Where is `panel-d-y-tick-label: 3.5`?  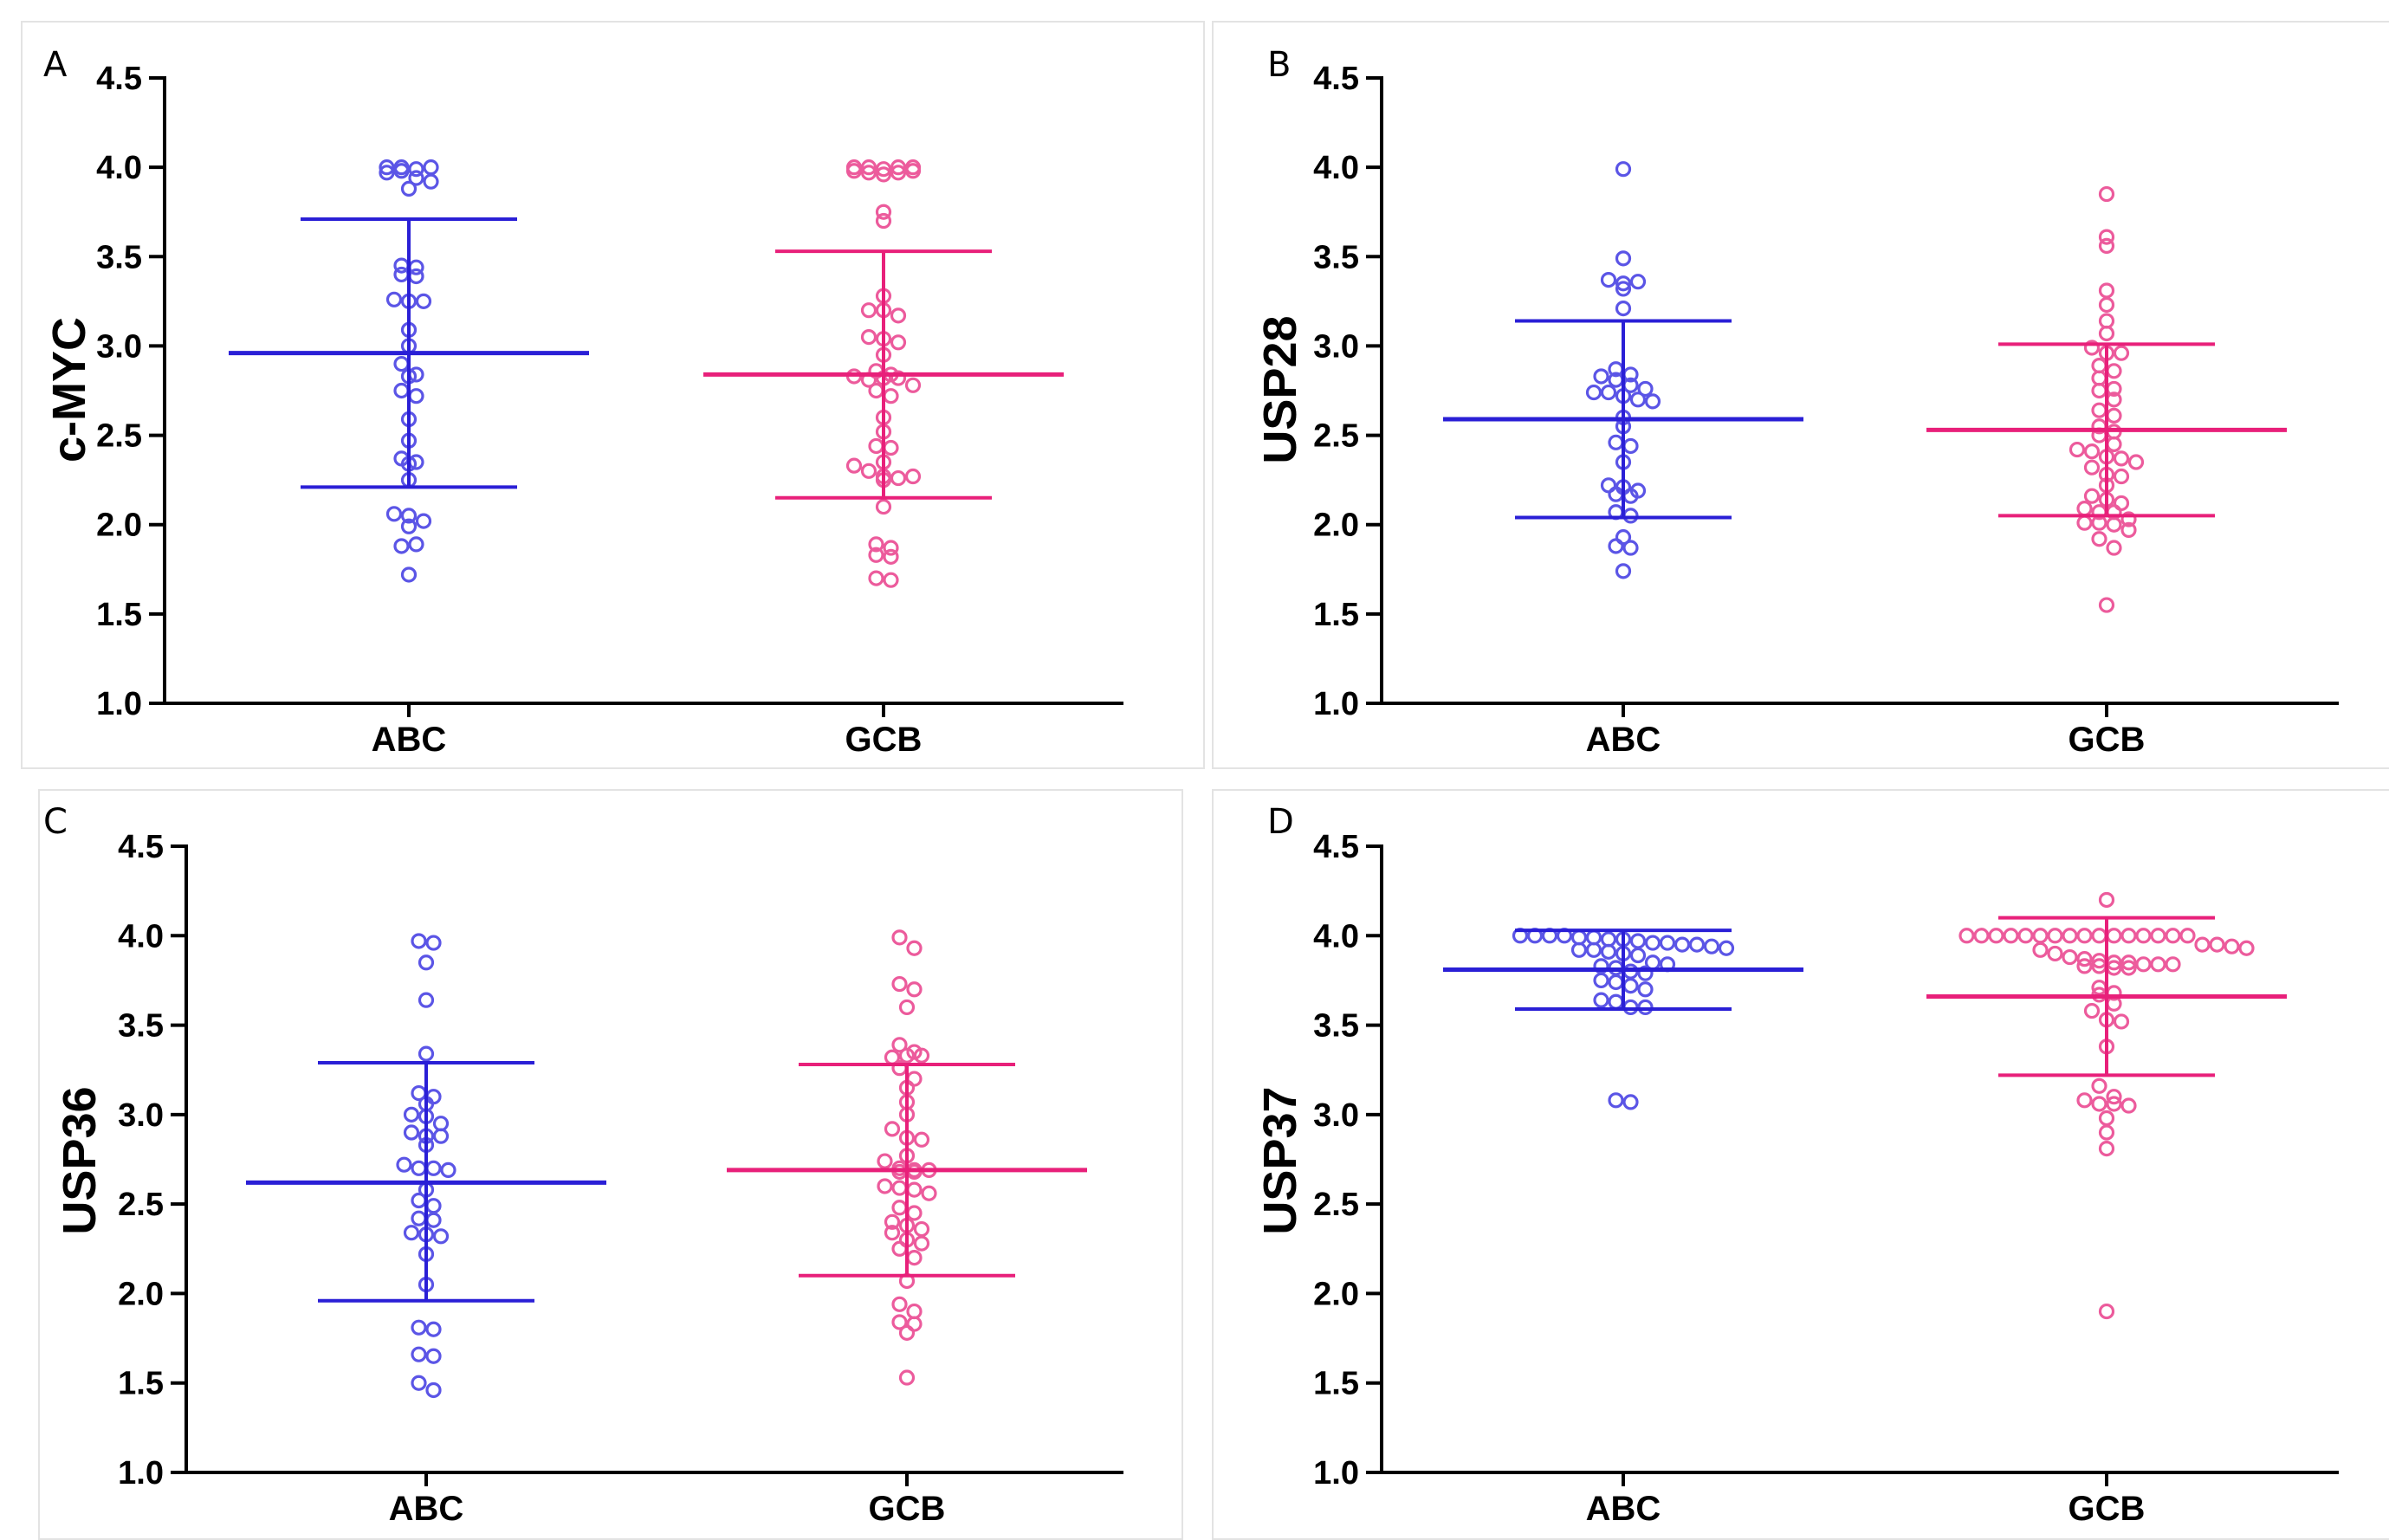 panel-d-y-tick-label: 3.5 is located at coordinates (1336, 1026).